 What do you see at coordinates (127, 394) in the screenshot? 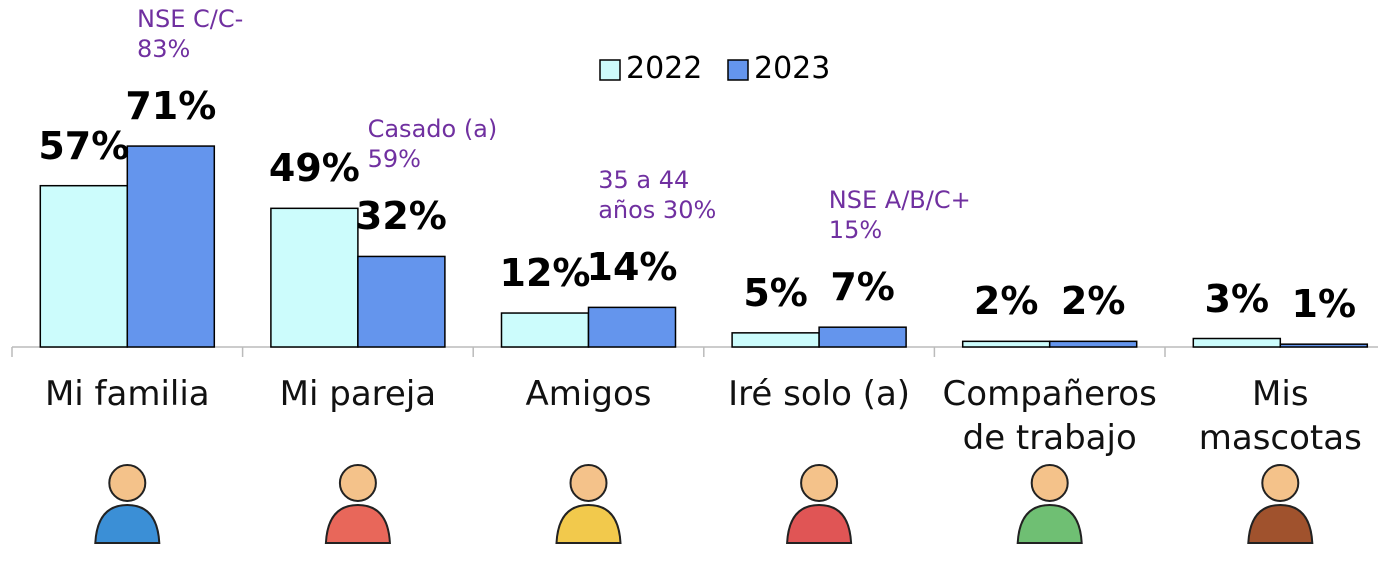
I see `x-tick-label: Mi familia` at bounding box center [127, 394].